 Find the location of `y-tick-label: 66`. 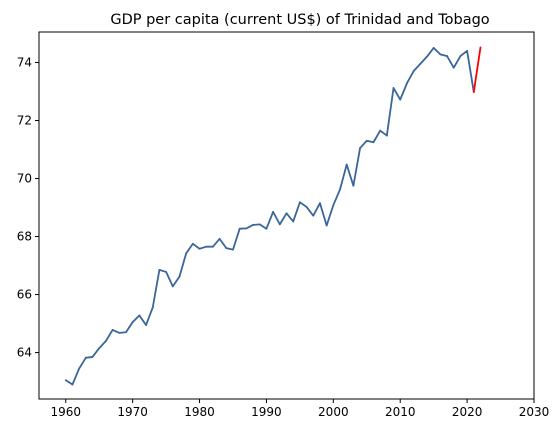

y-tick-label: 66 is located at coordinates (24, 295).